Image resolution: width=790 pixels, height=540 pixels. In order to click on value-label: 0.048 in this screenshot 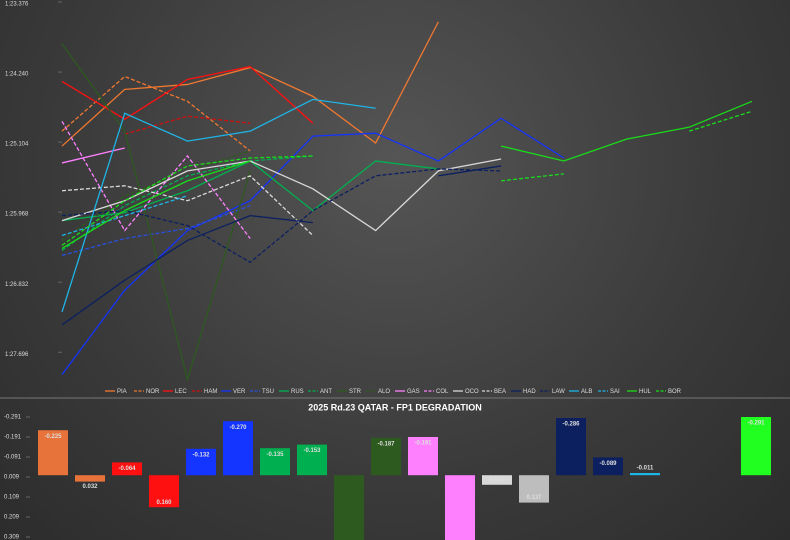, I will do `click(497, 480)`.